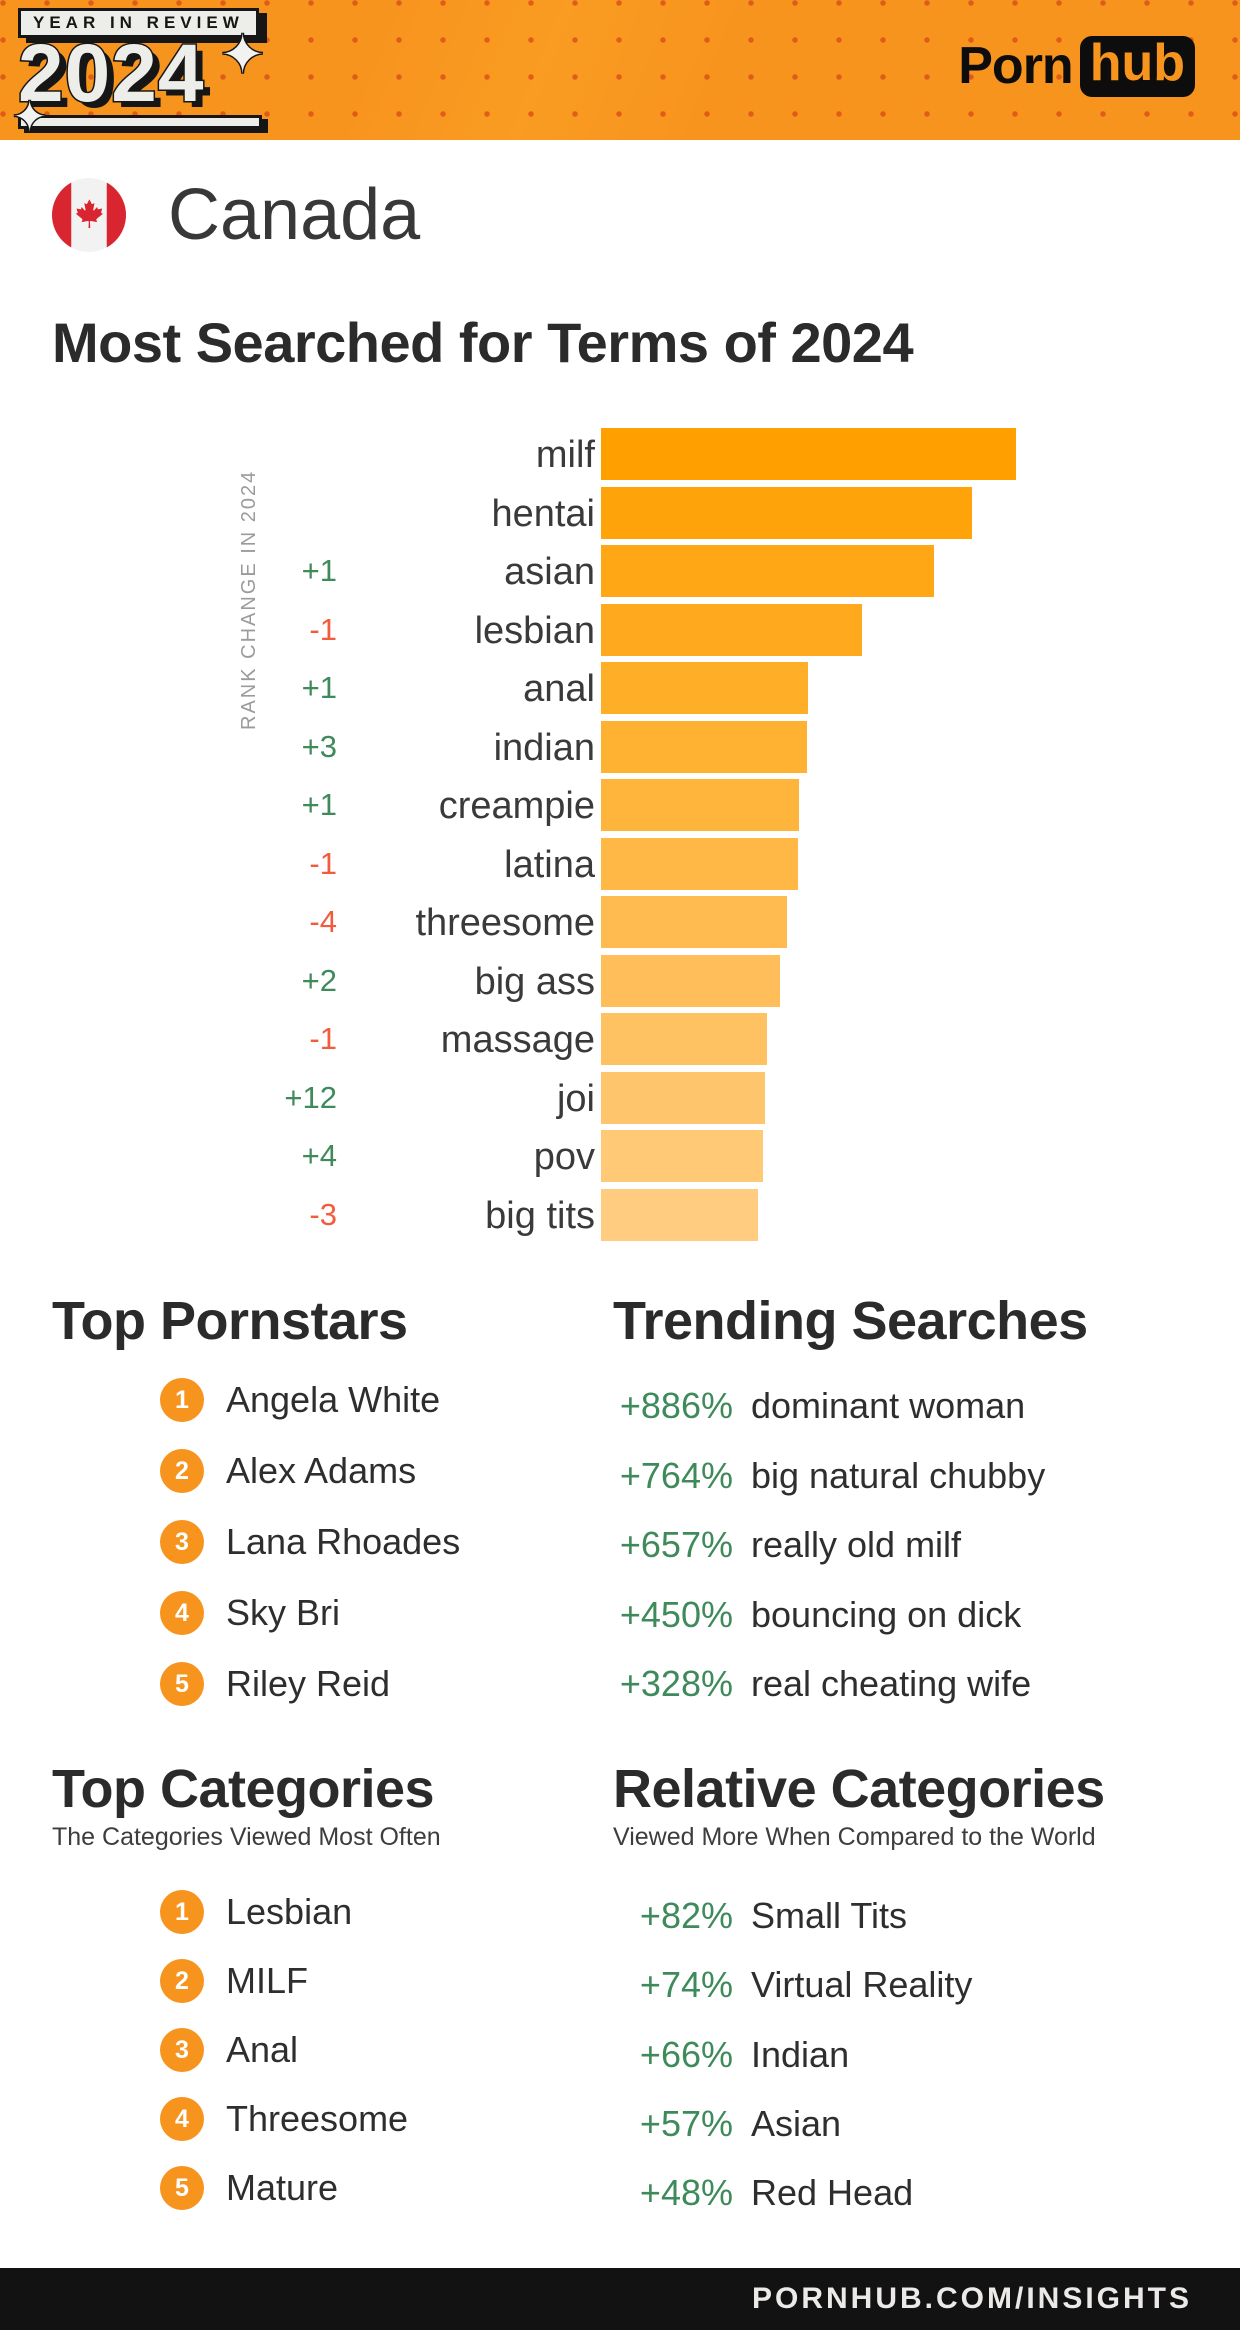  What do you see at coordinates (323, 1214) in the screenshot?
I see `rank-change-value: -3` at bounding box center [323, 1214].